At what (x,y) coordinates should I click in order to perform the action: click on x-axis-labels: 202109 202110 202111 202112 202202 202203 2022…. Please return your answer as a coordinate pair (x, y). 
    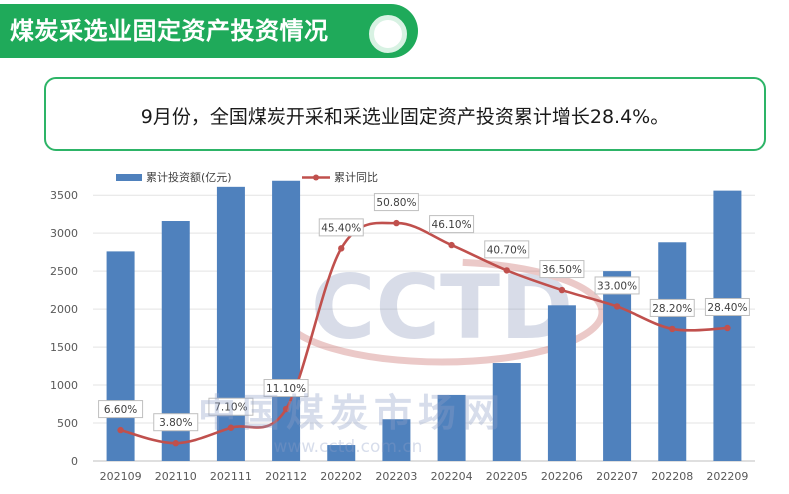
    Looking at the image, I should click on (424, 476).